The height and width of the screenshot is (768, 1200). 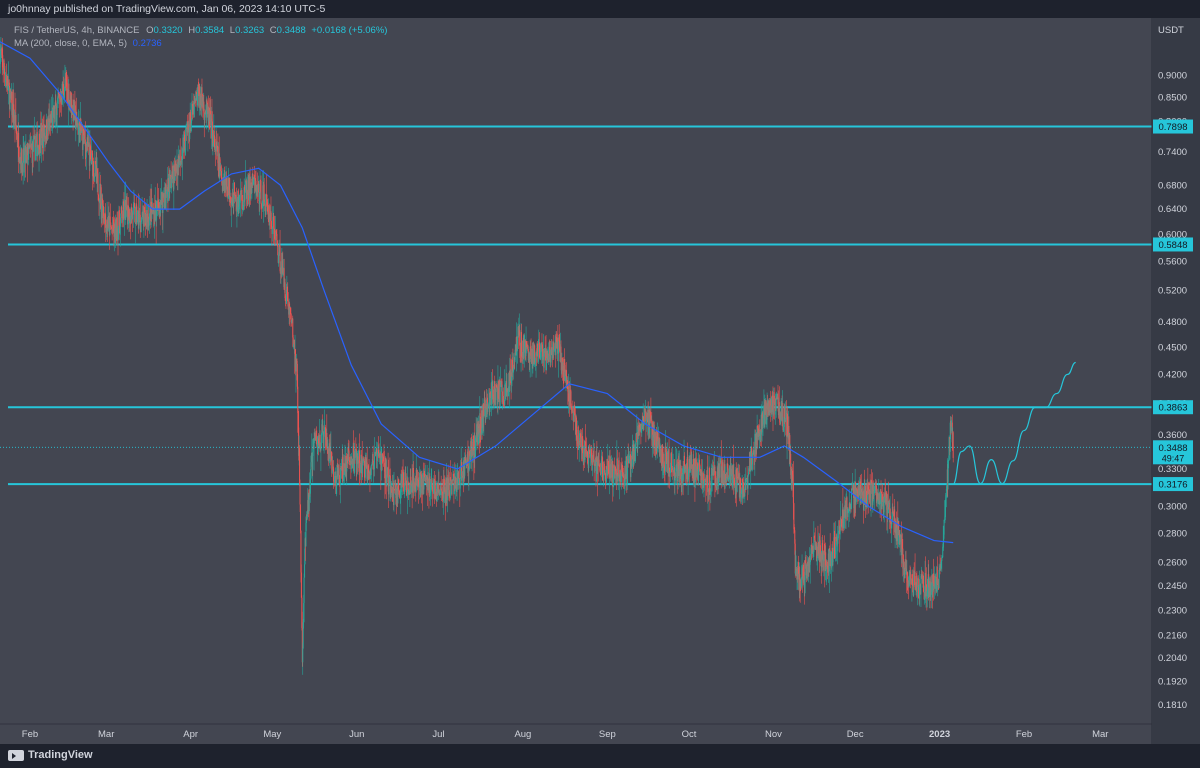 What do you see at coordinates (88, 43) in the screenshot?
I see `ema-legend: MA (200, close, 0, EMA, 5) 0.2736` at bounding box center [88, 43].